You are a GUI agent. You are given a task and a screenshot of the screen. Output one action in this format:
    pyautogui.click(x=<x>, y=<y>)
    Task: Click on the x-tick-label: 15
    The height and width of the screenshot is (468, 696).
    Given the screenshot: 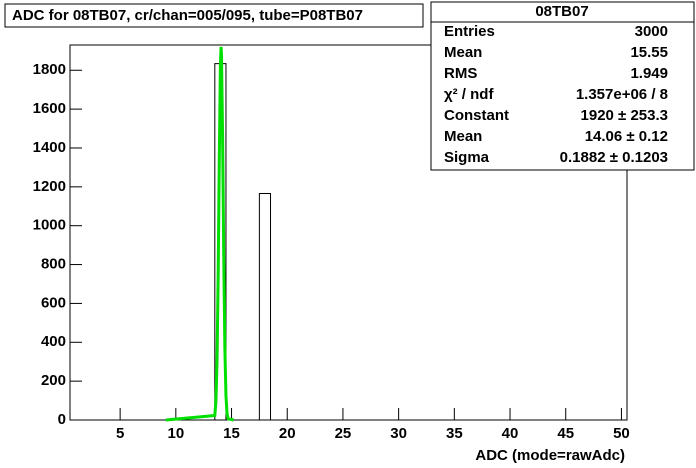 What is the action you would take?
    pyautogui.click(x=231, y=433)
    